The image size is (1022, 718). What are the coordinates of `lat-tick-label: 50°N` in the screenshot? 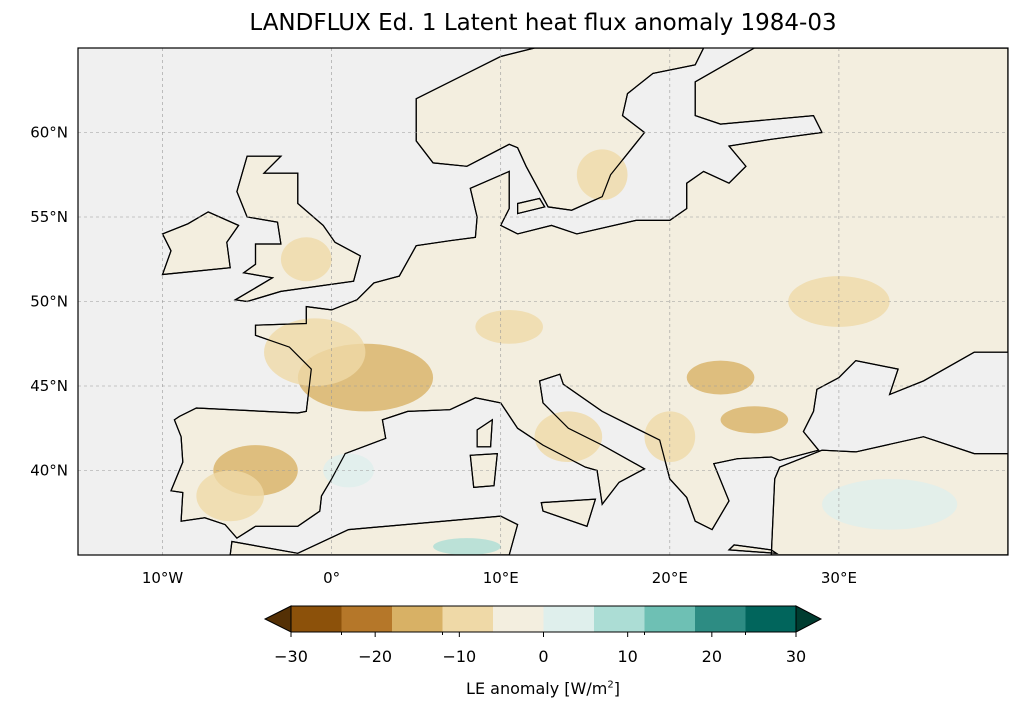 It's located at (49, 302).